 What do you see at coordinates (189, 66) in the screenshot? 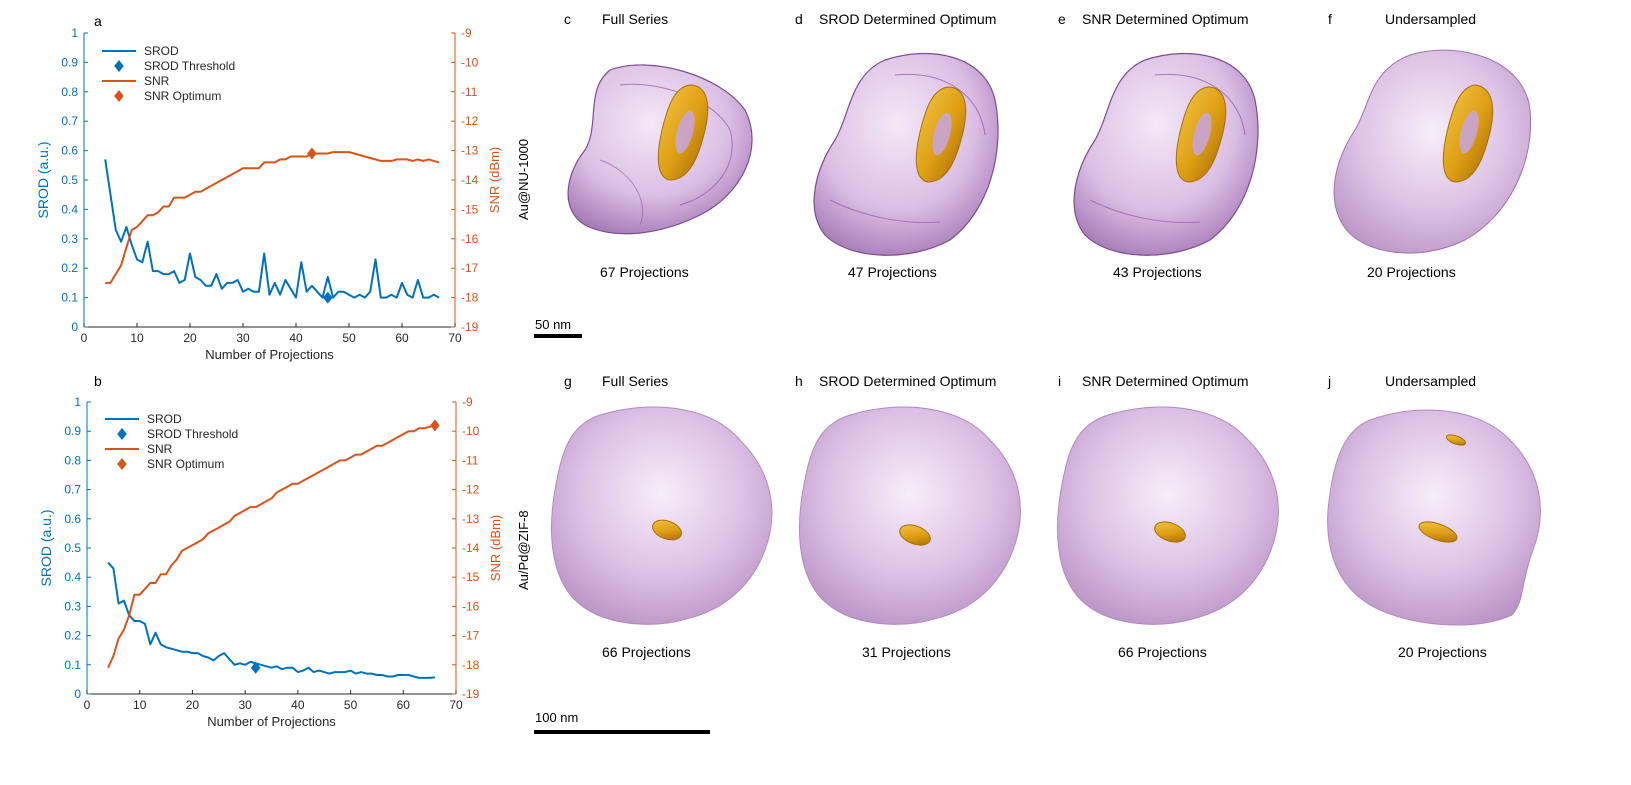
I see `legend-label: SROD Threshold` at bounding box center [189, 66].